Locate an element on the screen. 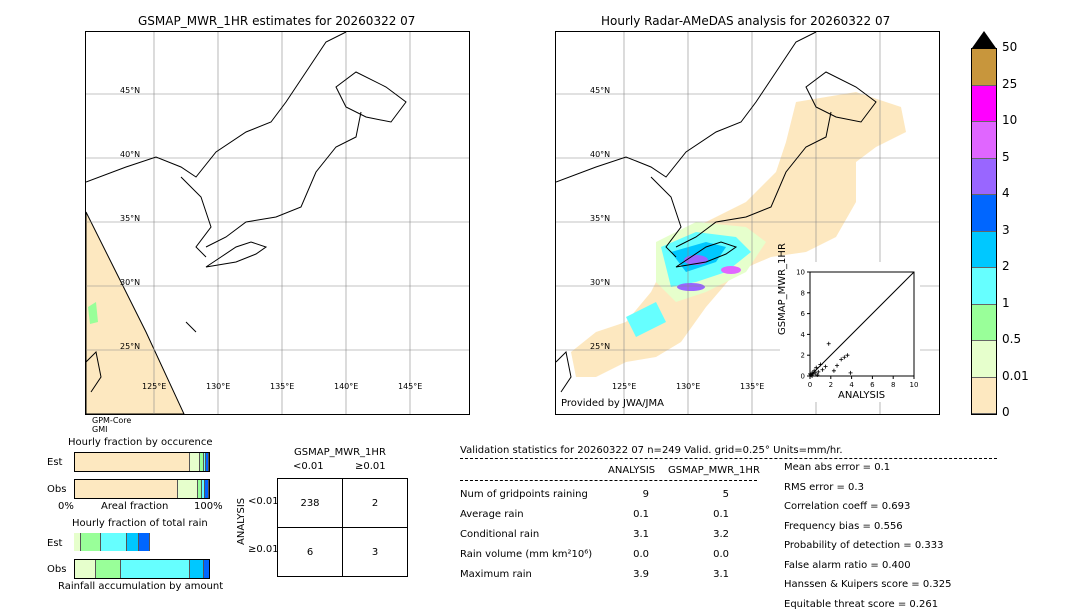 This screenshot has width=1080, height=612. left-lat-35: 35°N is located at coordinates (130, 218).